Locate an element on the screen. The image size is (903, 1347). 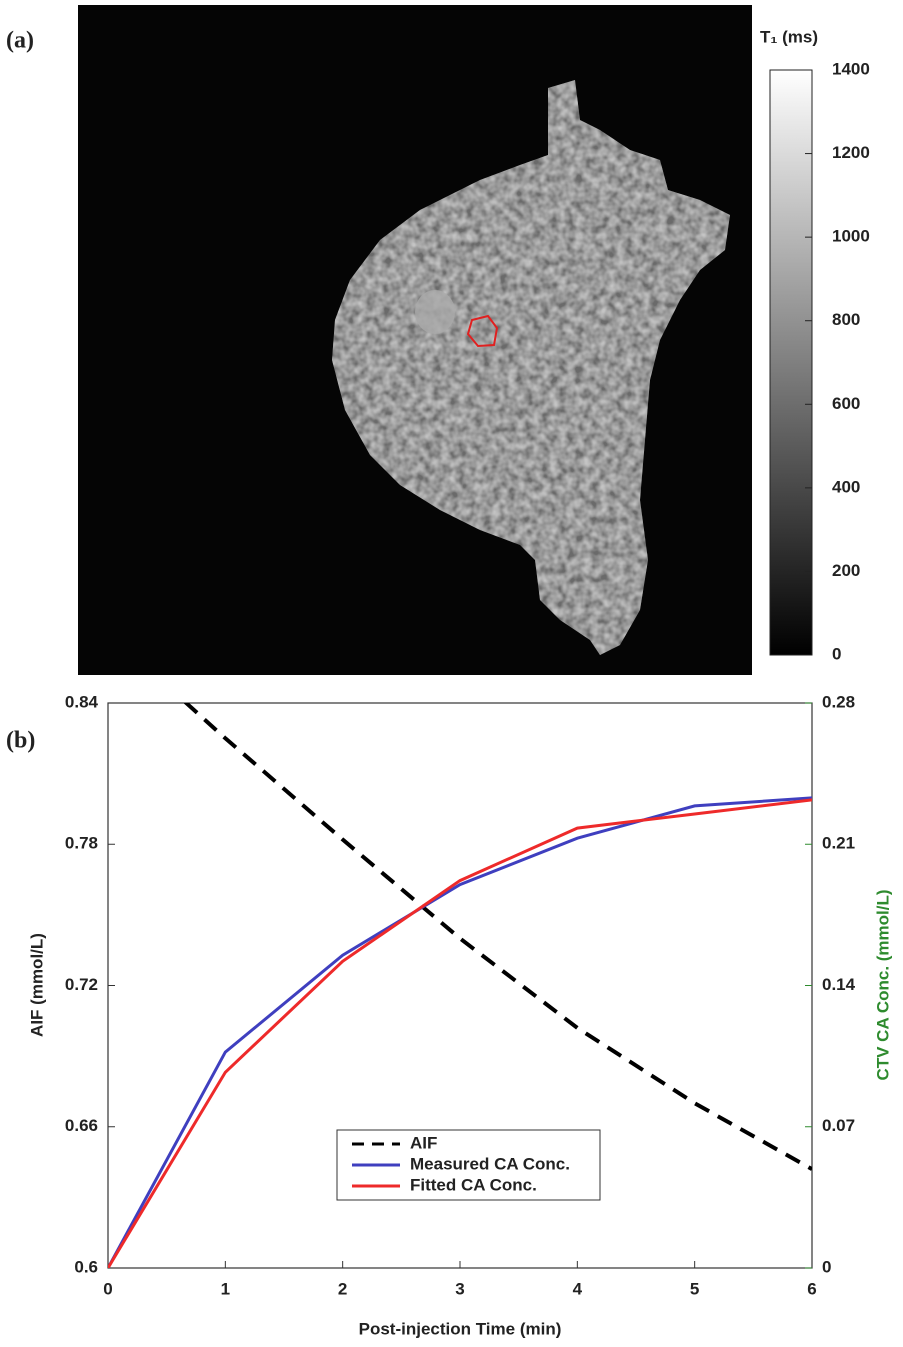
y-tick-label: 0.72 is located at coordinates (81, 984).